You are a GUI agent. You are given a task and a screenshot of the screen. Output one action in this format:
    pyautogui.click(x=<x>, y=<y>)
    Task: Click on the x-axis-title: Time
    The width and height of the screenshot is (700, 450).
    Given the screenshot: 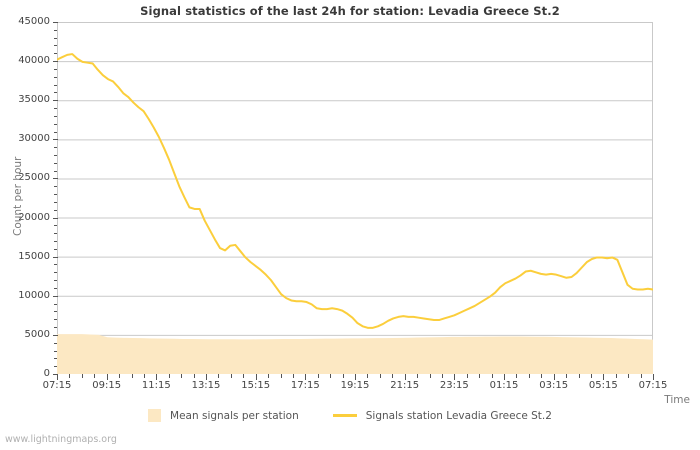 What is the action you would take?
    pyautogui.click(x=677, y=400)
    